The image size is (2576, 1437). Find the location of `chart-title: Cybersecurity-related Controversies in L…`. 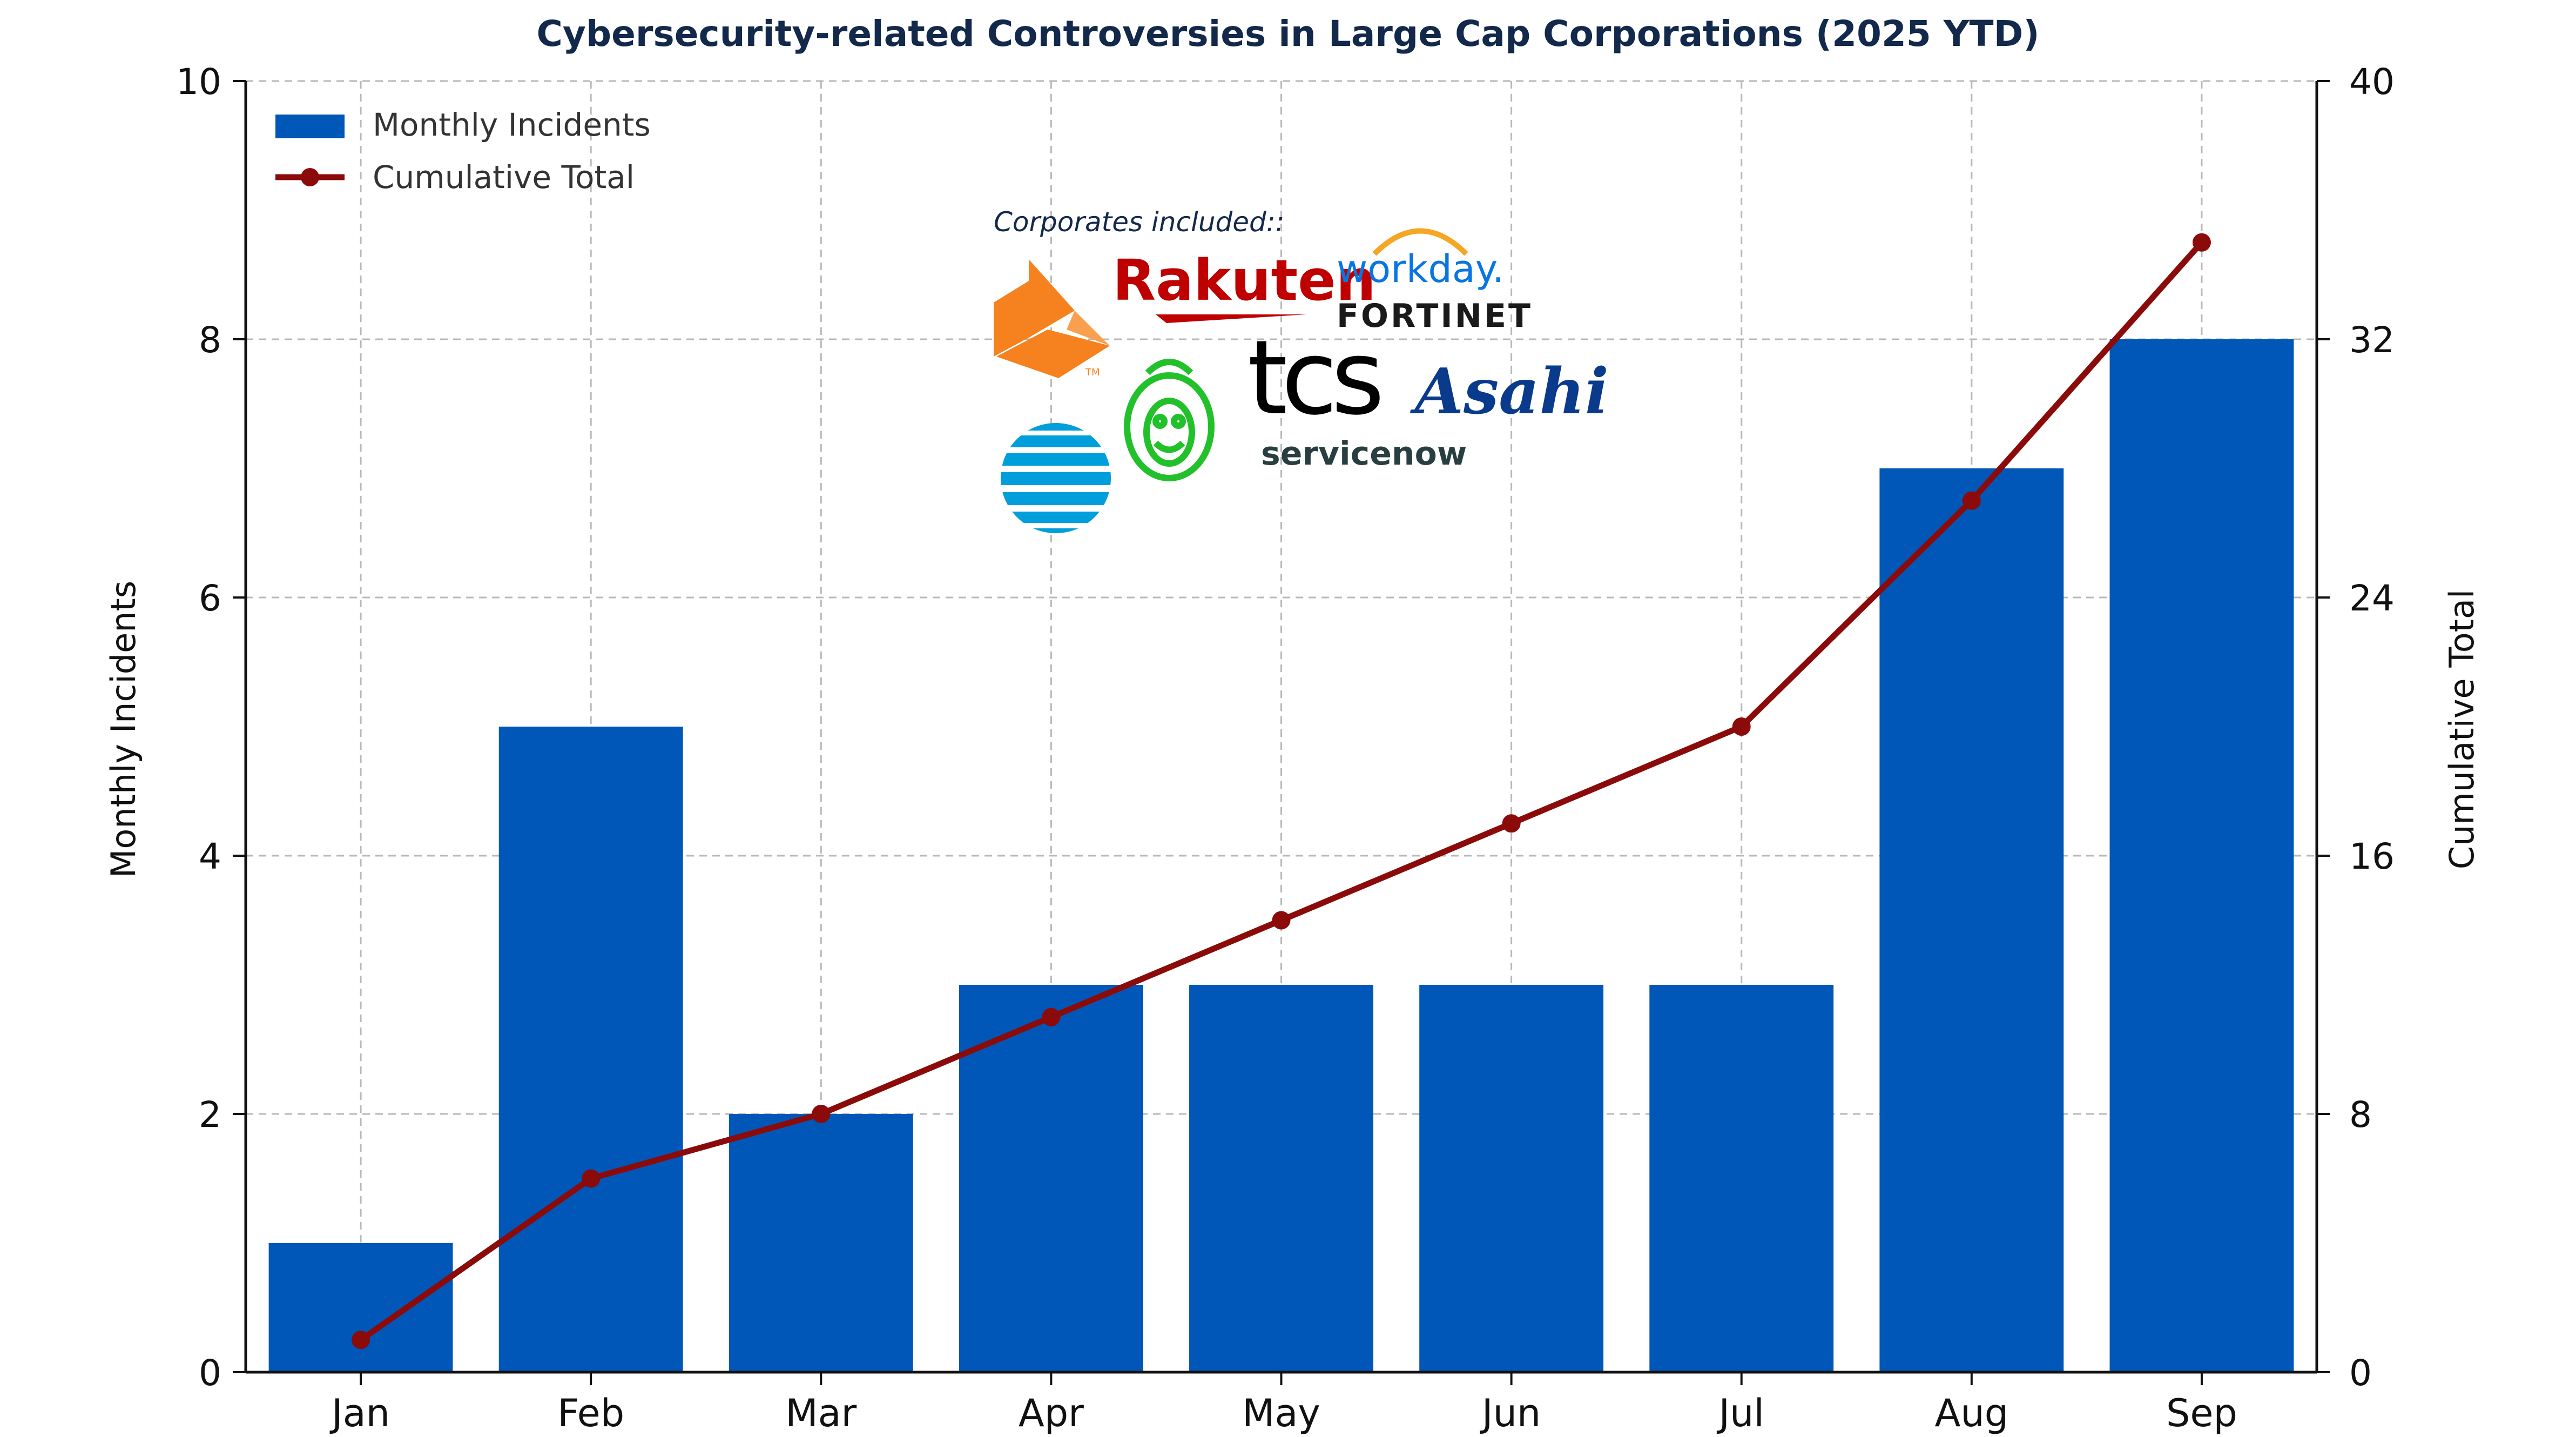

chart-title: Cybersecurity-related Controversies in L… is located at coordinates (1287, 34).